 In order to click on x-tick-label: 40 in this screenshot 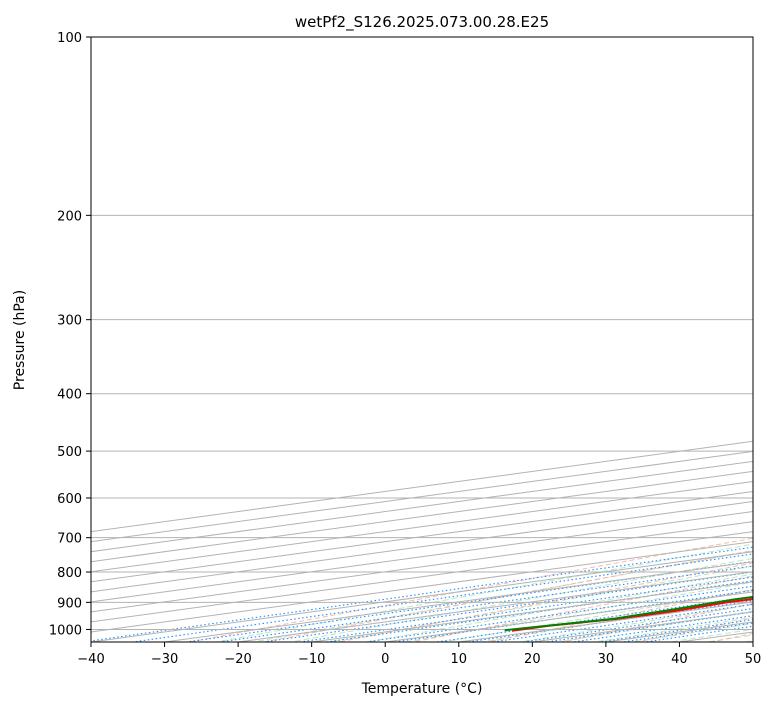, I will do `click(679, 659)`.